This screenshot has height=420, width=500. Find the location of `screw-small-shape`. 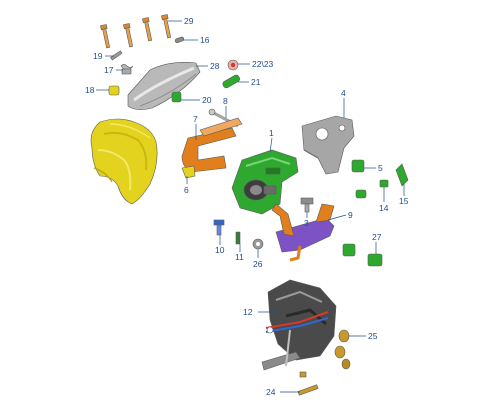

screw-small-shape is located at coordinates (116, 55).